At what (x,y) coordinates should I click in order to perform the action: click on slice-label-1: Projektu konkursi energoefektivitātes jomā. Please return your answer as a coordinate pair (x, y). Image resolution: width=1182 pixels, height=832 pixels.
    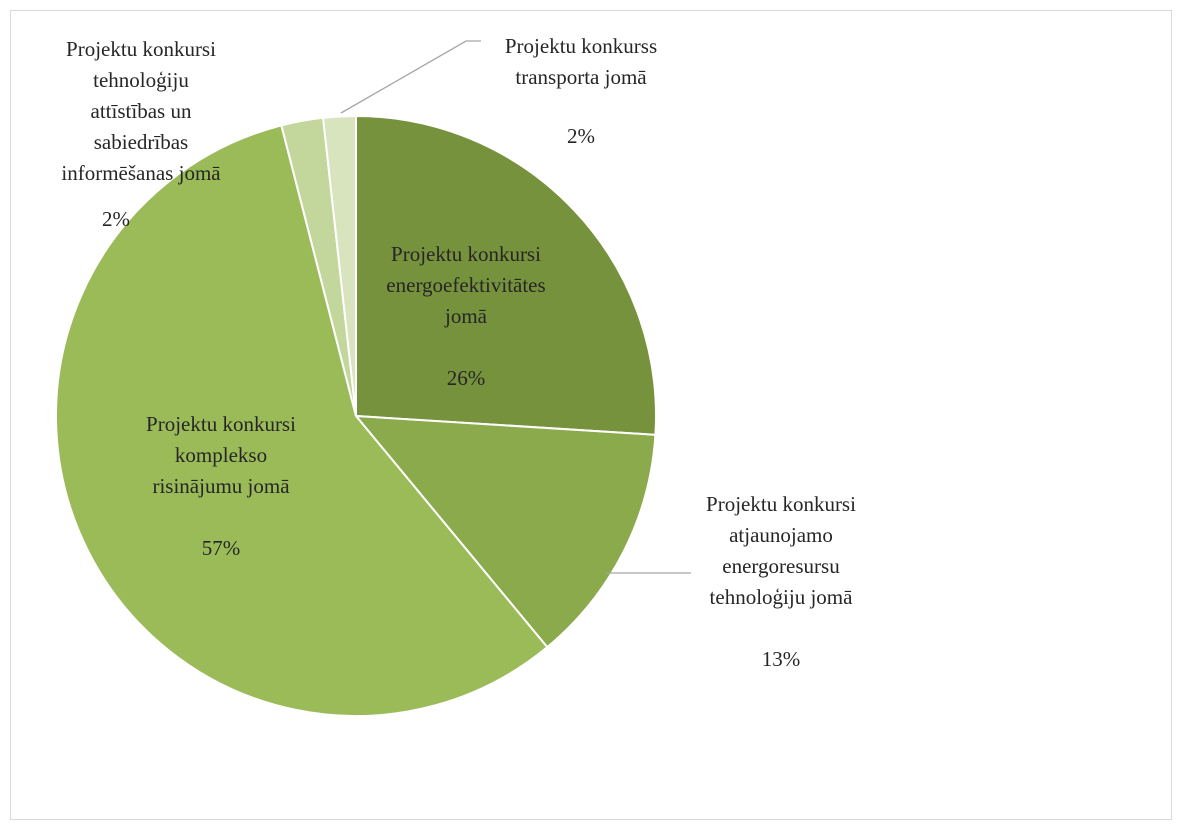
    Looking at the image, I should click on (465, 285).